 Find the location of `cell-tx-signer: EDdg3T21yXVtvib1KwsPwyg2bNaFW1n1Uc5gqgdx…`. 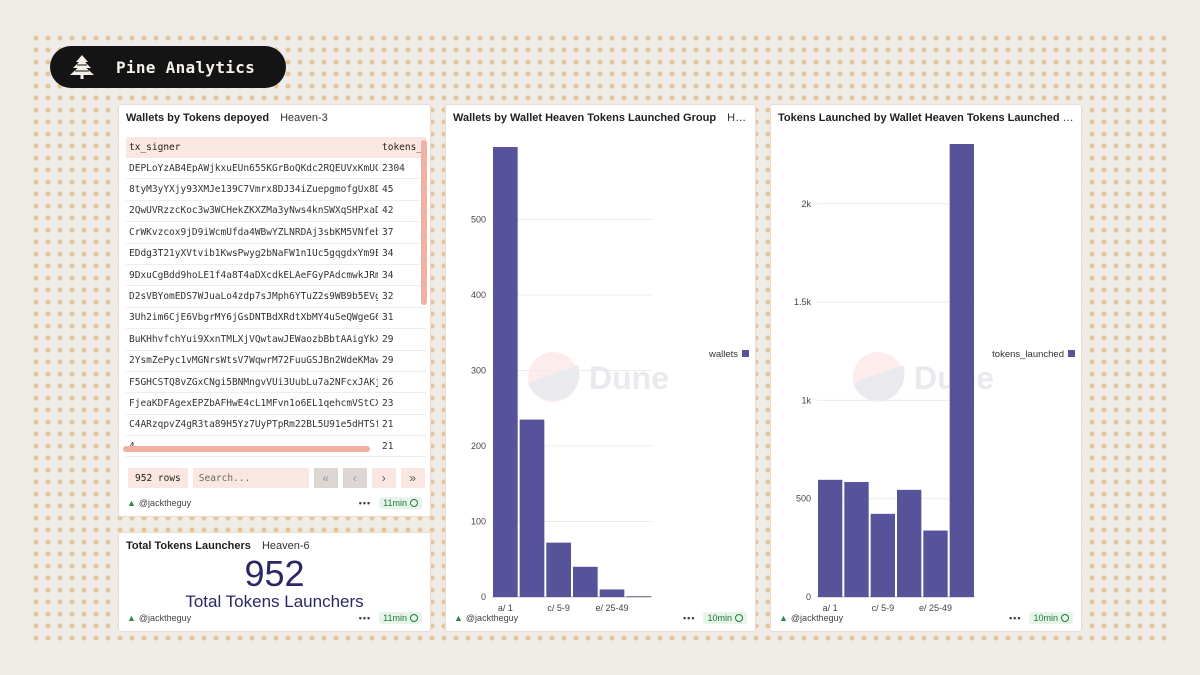

cell-tx-signer: EDdg3T21yXVtvib1KwsPwyg2bNaFW1n1Uc5gqgdx… is located at coordinates (253, 254).